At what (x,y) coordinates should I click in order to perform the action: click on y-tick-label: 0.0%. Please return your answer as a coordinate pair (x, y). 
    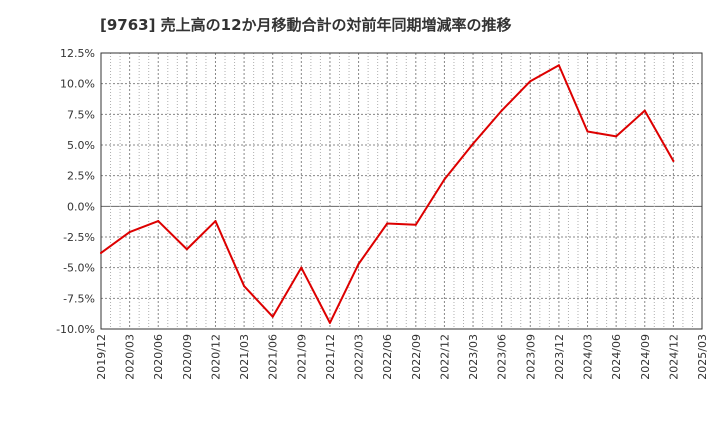
    Looking at the image, I should click on (81, 206).